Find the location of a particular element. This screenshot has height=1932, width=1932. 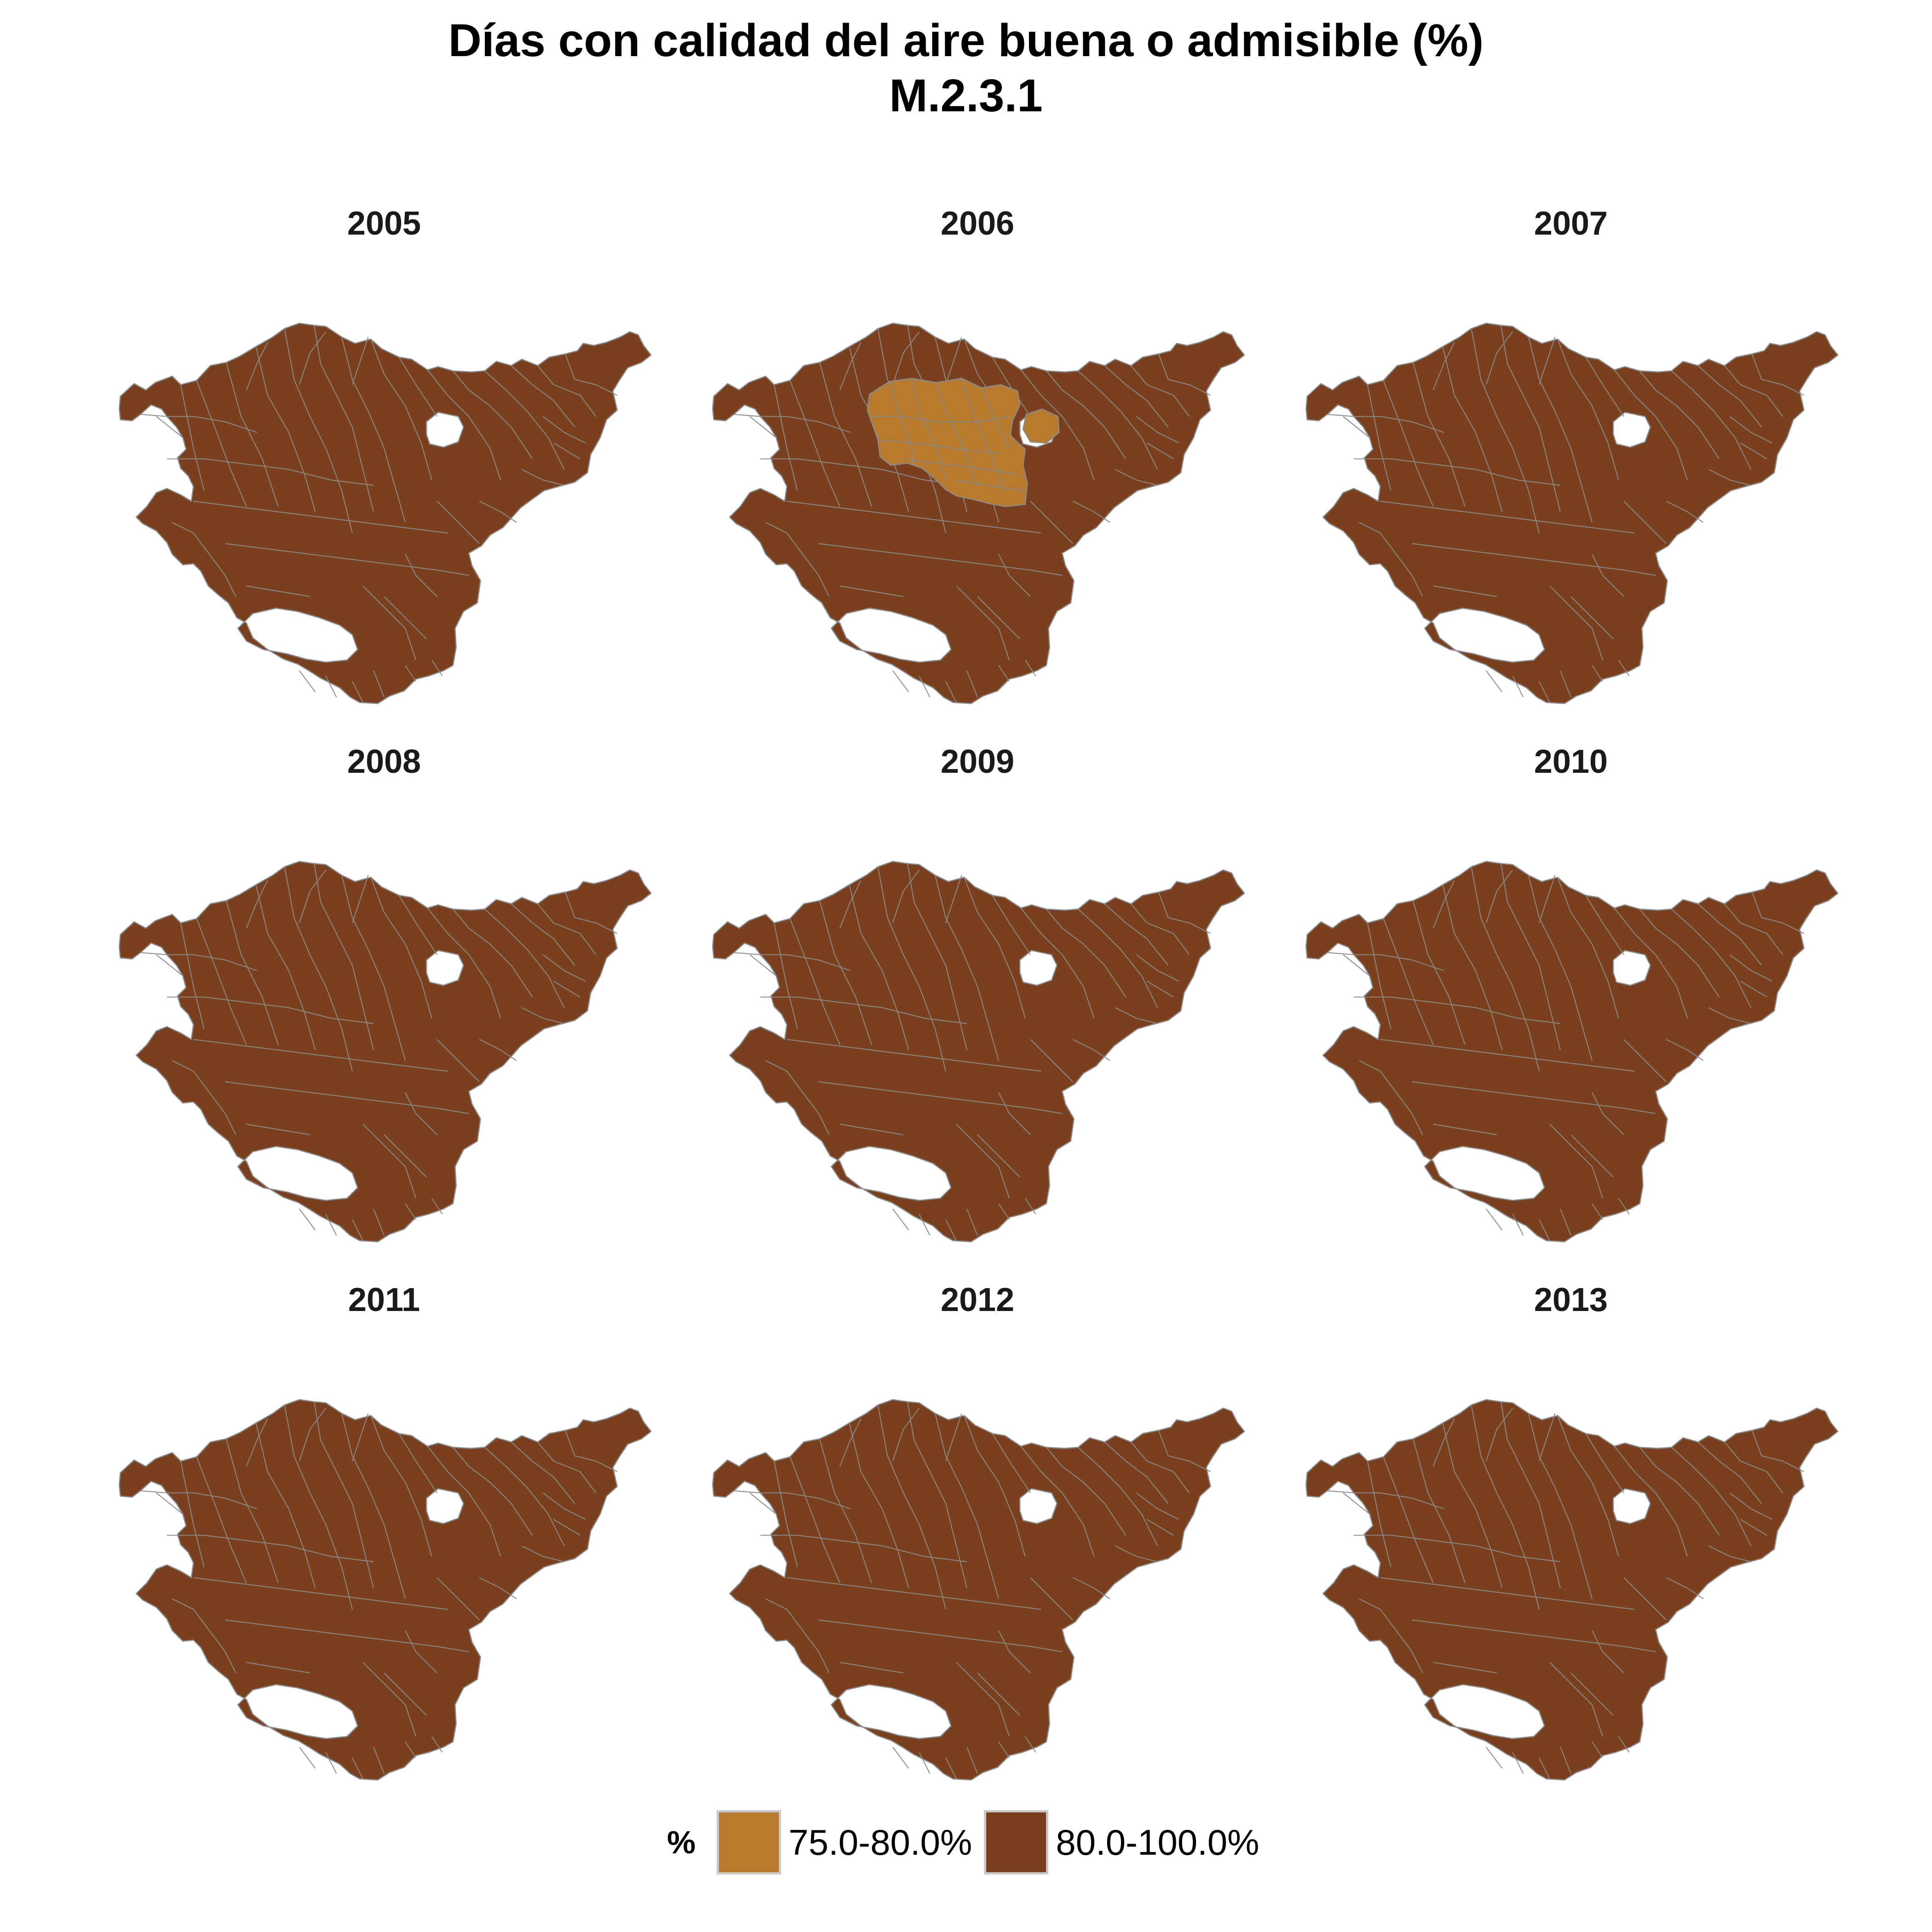

municipality-borders is located at coordinates (1566, 1590).